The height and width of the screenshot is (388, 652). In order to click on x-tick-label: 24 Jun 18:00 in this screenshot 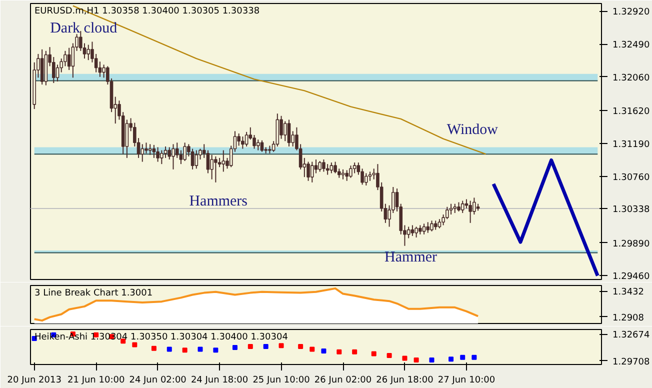, I will do `click(219, 381)`.